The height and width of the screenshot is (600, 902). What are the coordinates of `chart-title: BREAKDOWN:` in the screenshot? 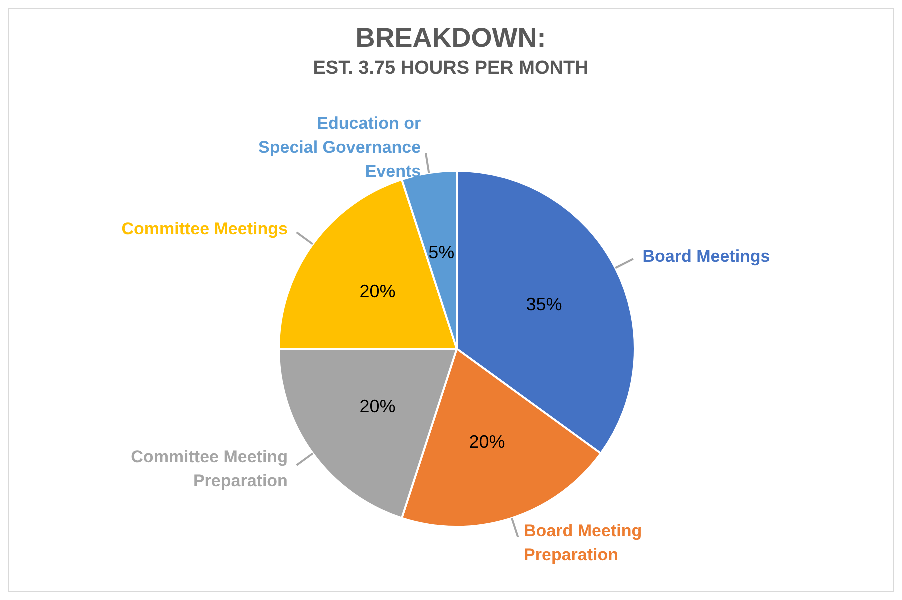 It's located at (451, 38).